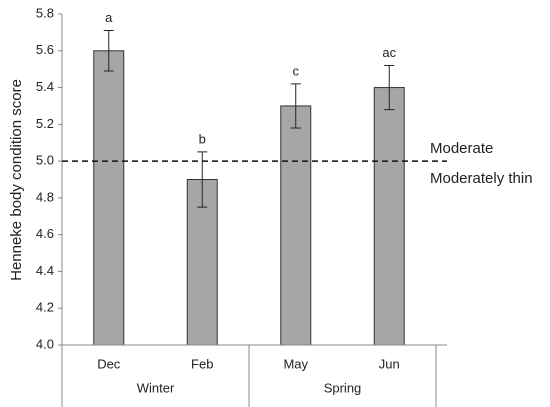 This screenshot has width=550, height=407. What do you see at coordinates (156, 387) in the screenshot?
I see `group-label: Winter` at bounding box center [156, 387].